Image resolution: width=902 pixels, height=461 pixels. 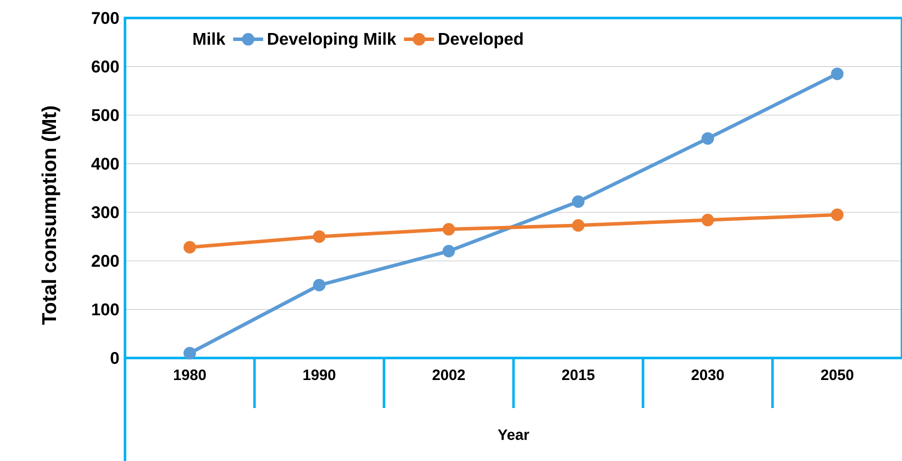 What do you see at coordinates (114, 358) in the screenshot?
I see `y-tick-label: 0` at bounding box center [114, 358].